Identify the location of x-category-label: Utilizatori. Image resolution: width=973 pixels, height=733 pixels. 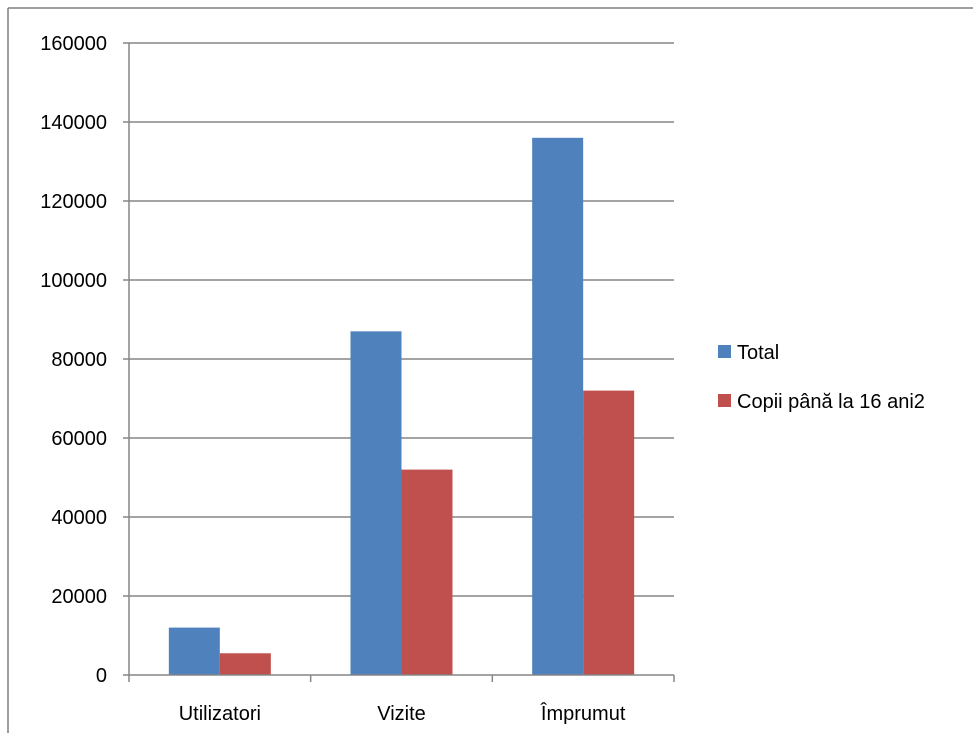
(220, 714).